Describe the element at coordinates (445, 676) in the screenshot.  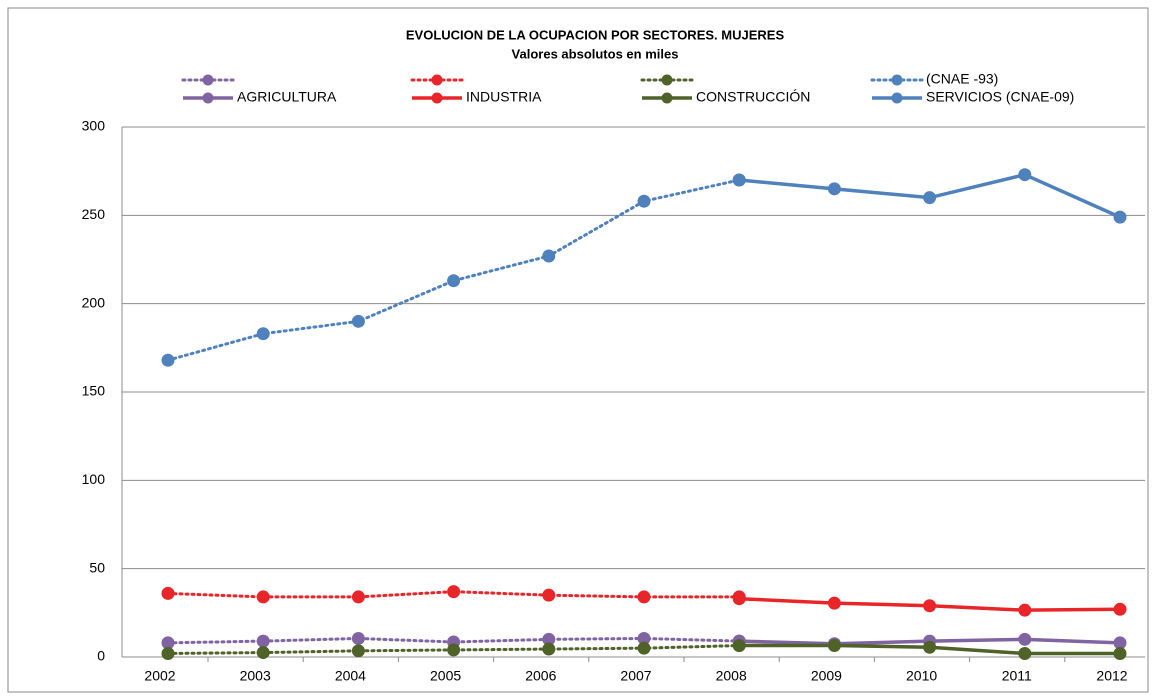
I see `x-tick-label: 2005` at that location.